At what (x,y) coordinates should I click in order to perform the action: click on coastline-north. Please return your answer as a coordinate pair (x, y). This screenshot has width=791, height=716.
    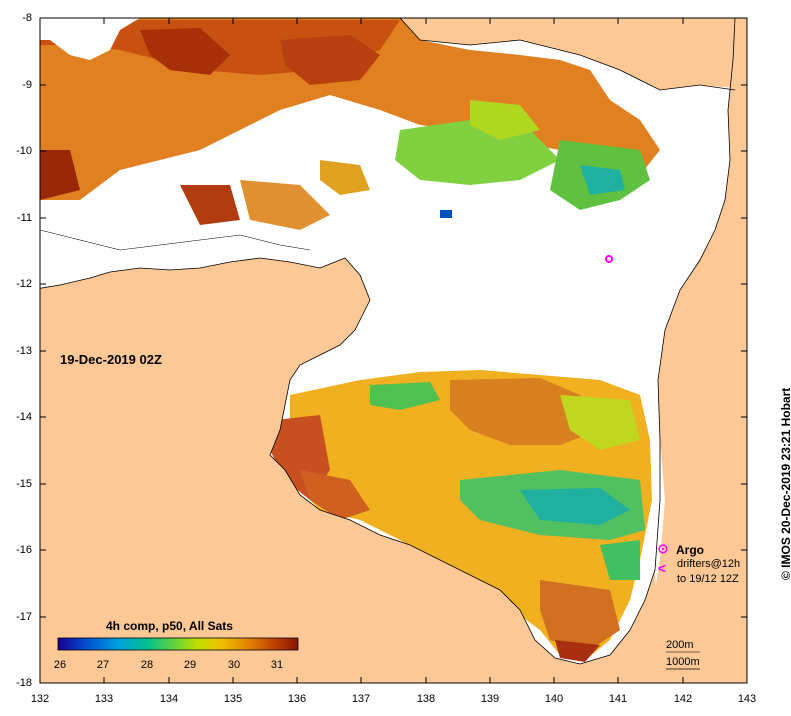
    Looking at the image, I should click on (567, 54).